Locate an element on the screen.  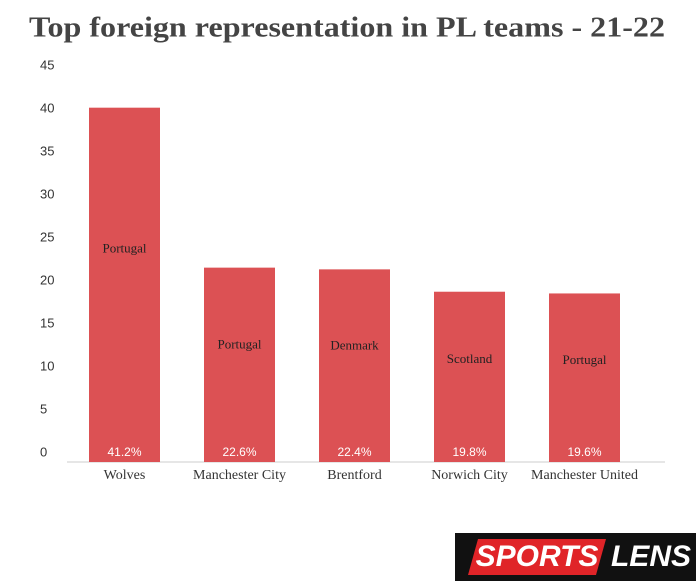
logo-right: LENS is located at coordinates (651, 556).